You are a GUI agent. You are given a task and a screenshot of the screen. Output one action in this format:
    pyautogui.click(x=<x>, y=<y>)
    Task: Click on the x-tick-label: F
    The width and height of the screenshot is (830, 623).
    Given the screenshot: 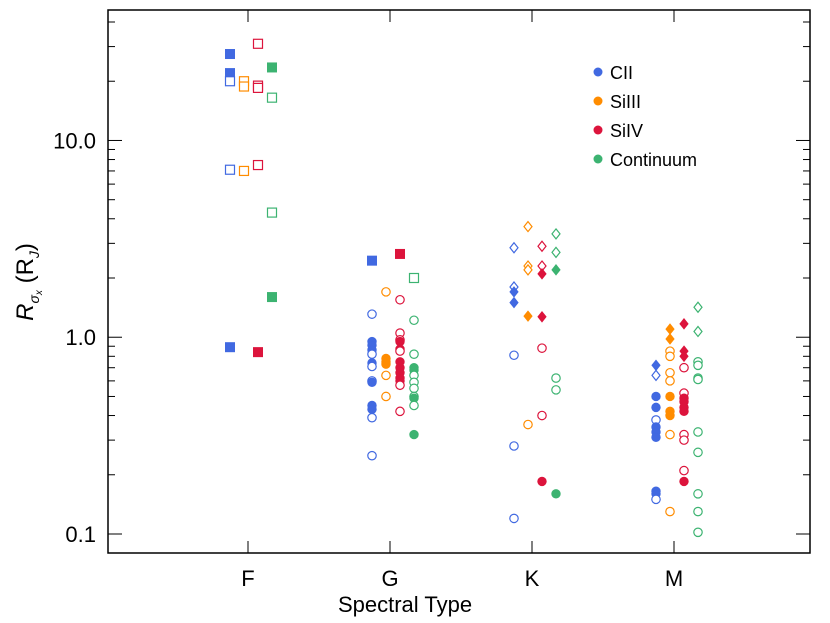 What is the action you would take?
    pyautogui.click(x=247, y=578)
    